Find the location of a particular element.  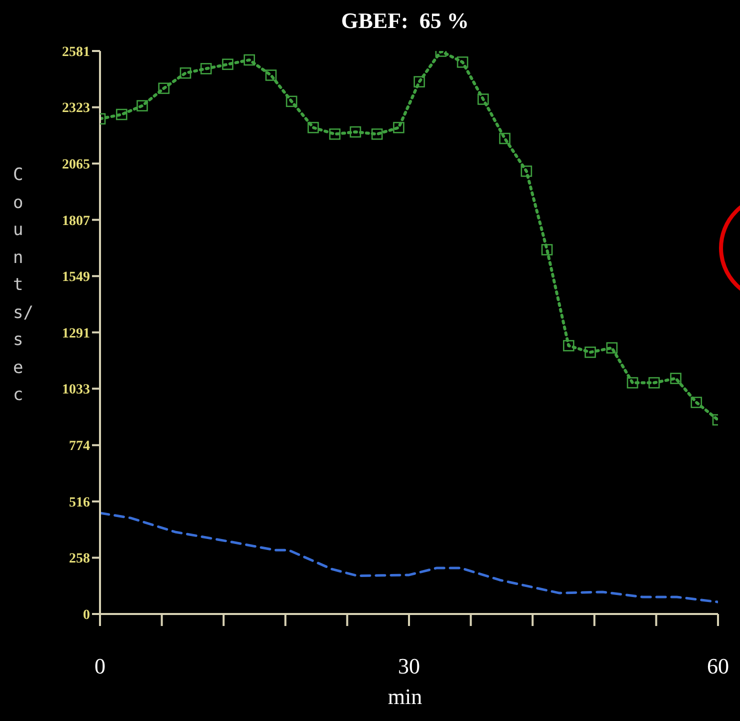

y-tick-label: 2581 is located at coordinates (76, 52).